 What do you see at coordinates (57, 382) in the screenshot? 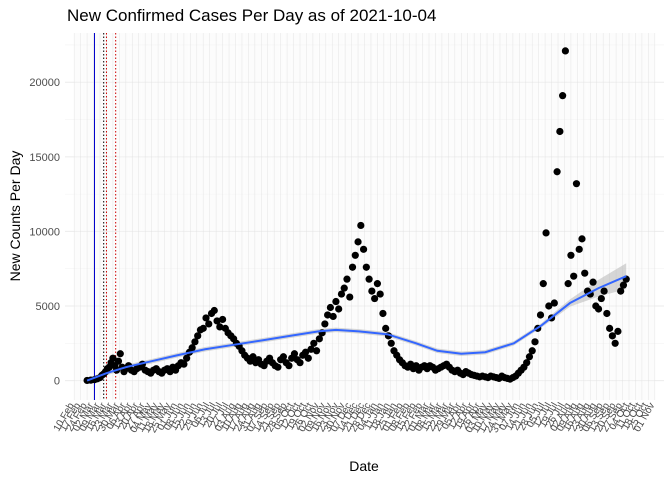
I see `y-tick-label: 0` at bounding box center [57, 382].